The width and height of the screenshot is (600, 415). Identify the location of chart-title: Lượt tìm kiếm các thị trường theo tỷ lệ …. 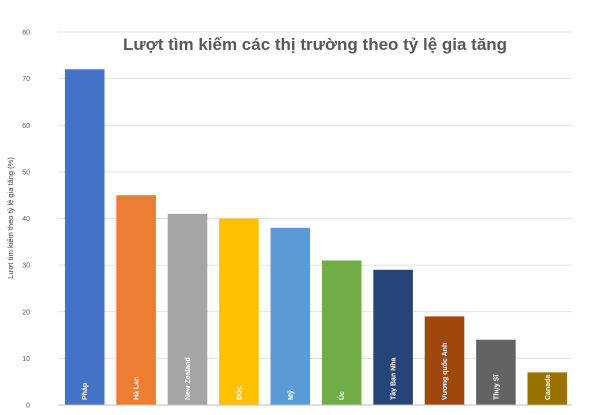
(315, 44).